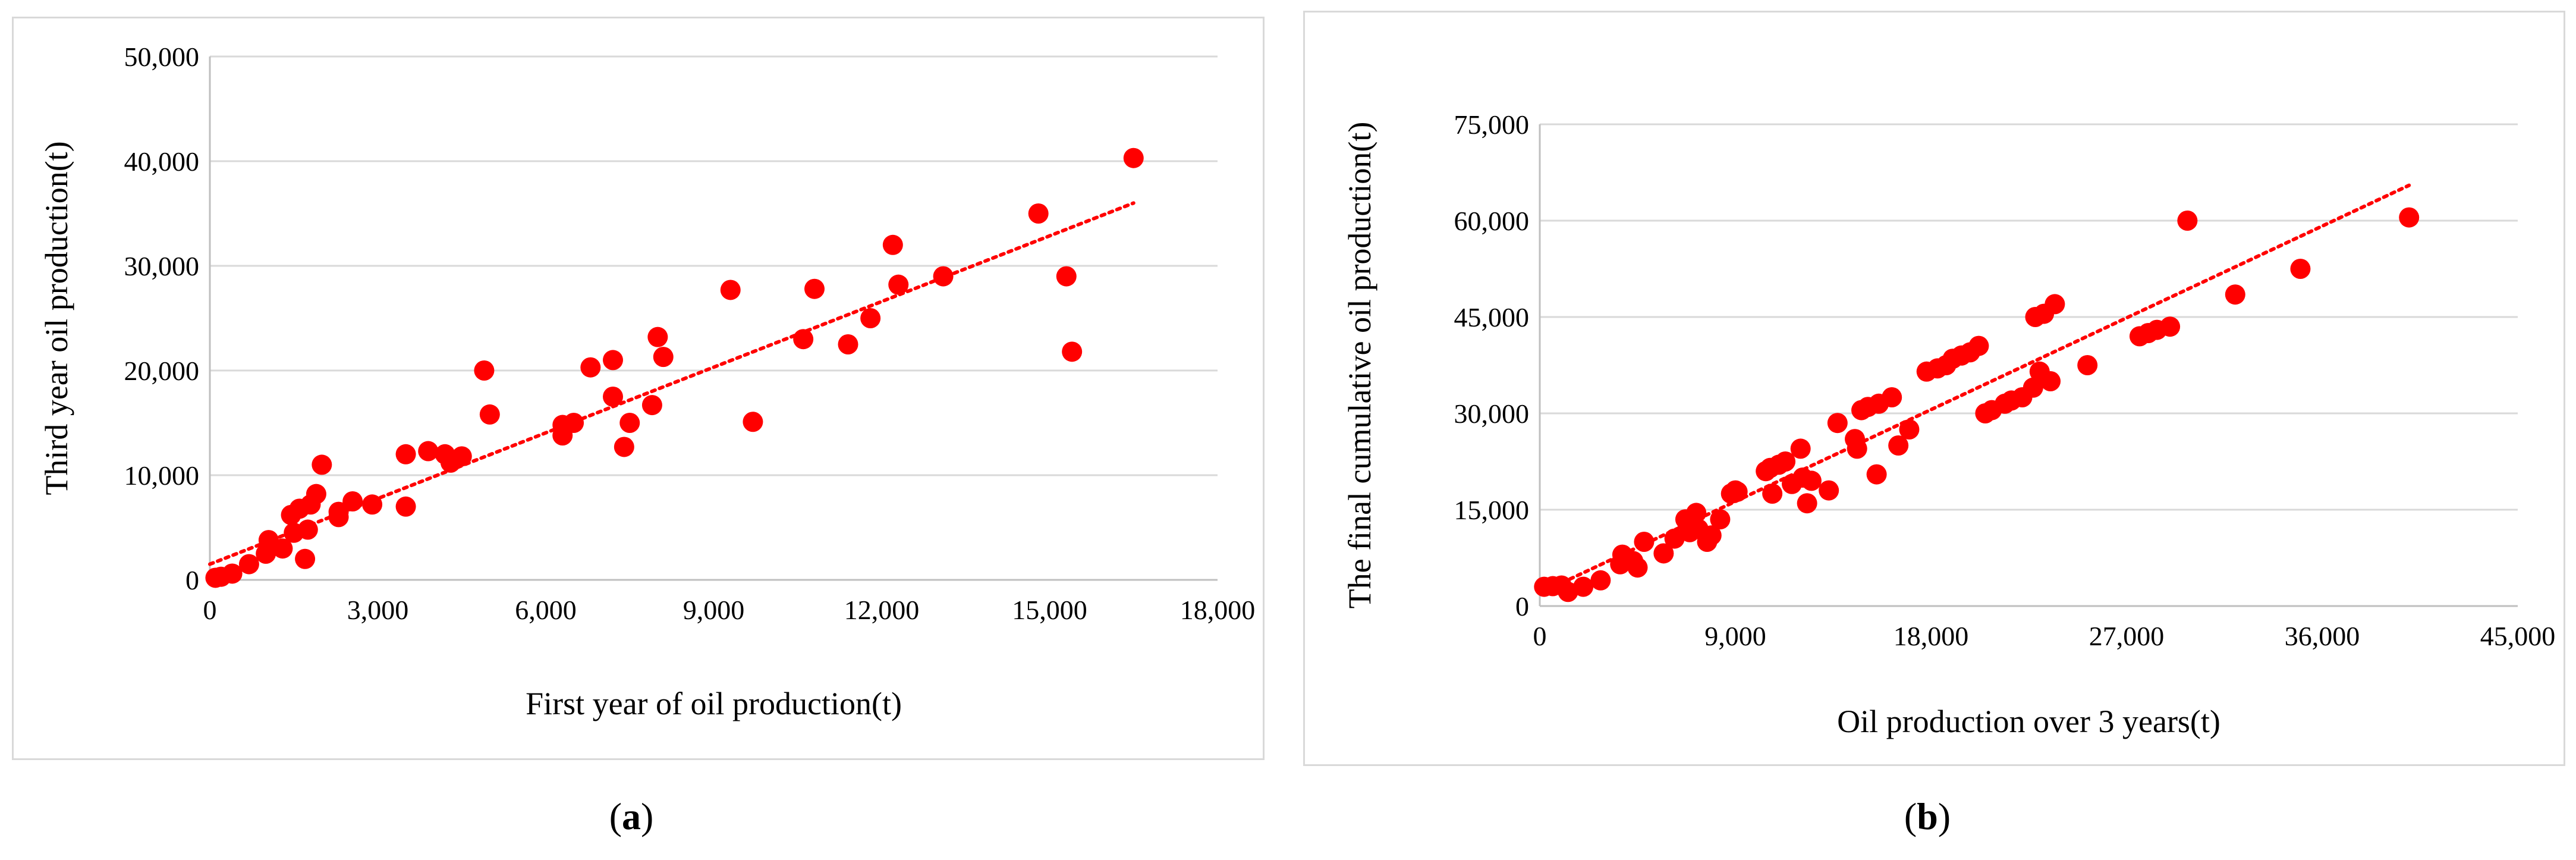 This screenshot has height=860, width=2576. What do you see at coordinates (1492, 317) in the screenshot?
I see `y-tick-label-b-3: 45,000` at bounding box center [1492, 317].